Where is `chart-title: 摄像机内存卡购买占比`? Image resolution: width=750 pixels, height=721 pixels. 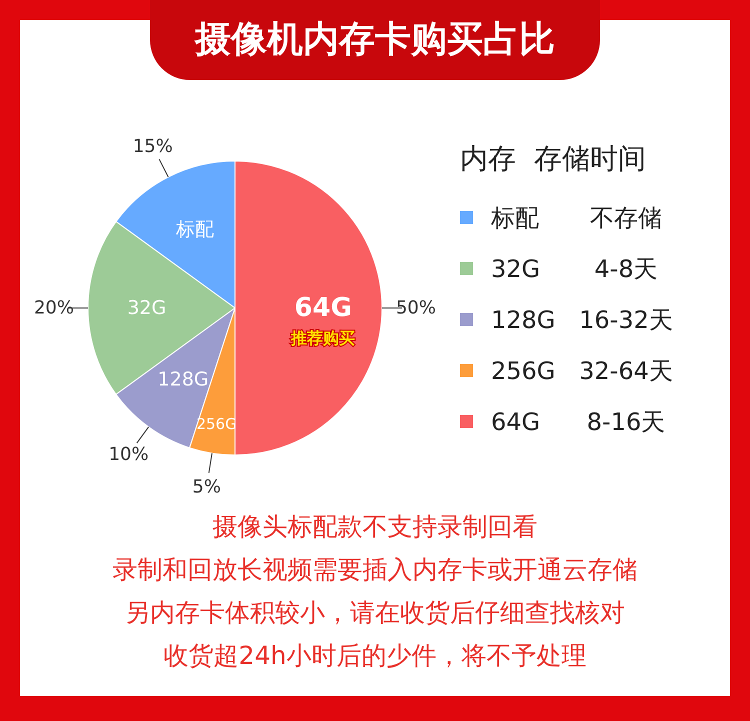 chart-title: 摄像机内存卡购买占比 is located at coordinates (375, 40).